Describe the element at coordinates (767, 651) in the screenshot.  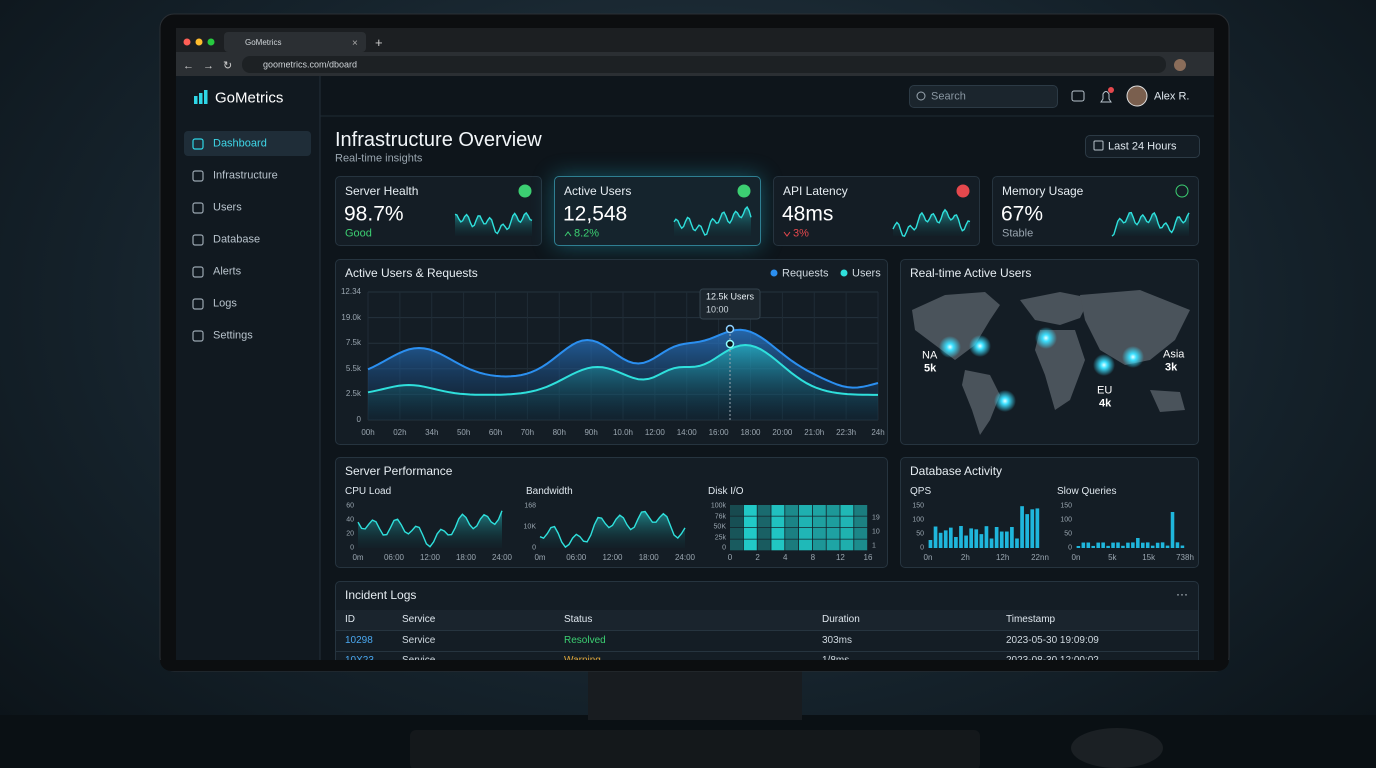
I see `table-row-divider` at that location.